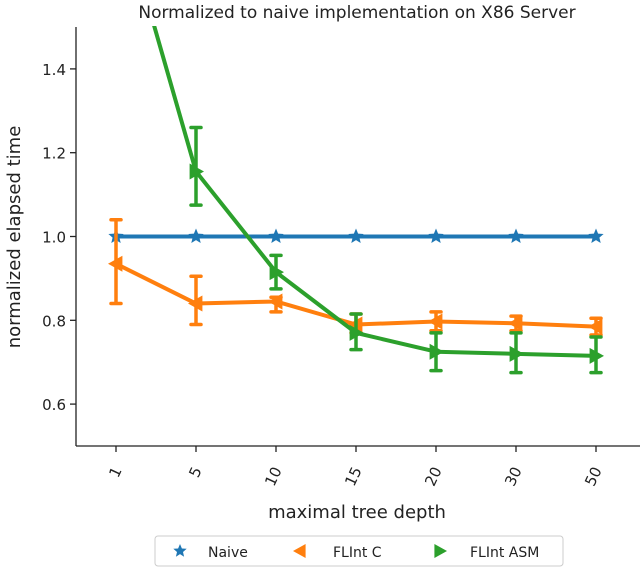 The height and width of the screenshot is (572, 640). I want to click on series-naive, so click(356, 235).